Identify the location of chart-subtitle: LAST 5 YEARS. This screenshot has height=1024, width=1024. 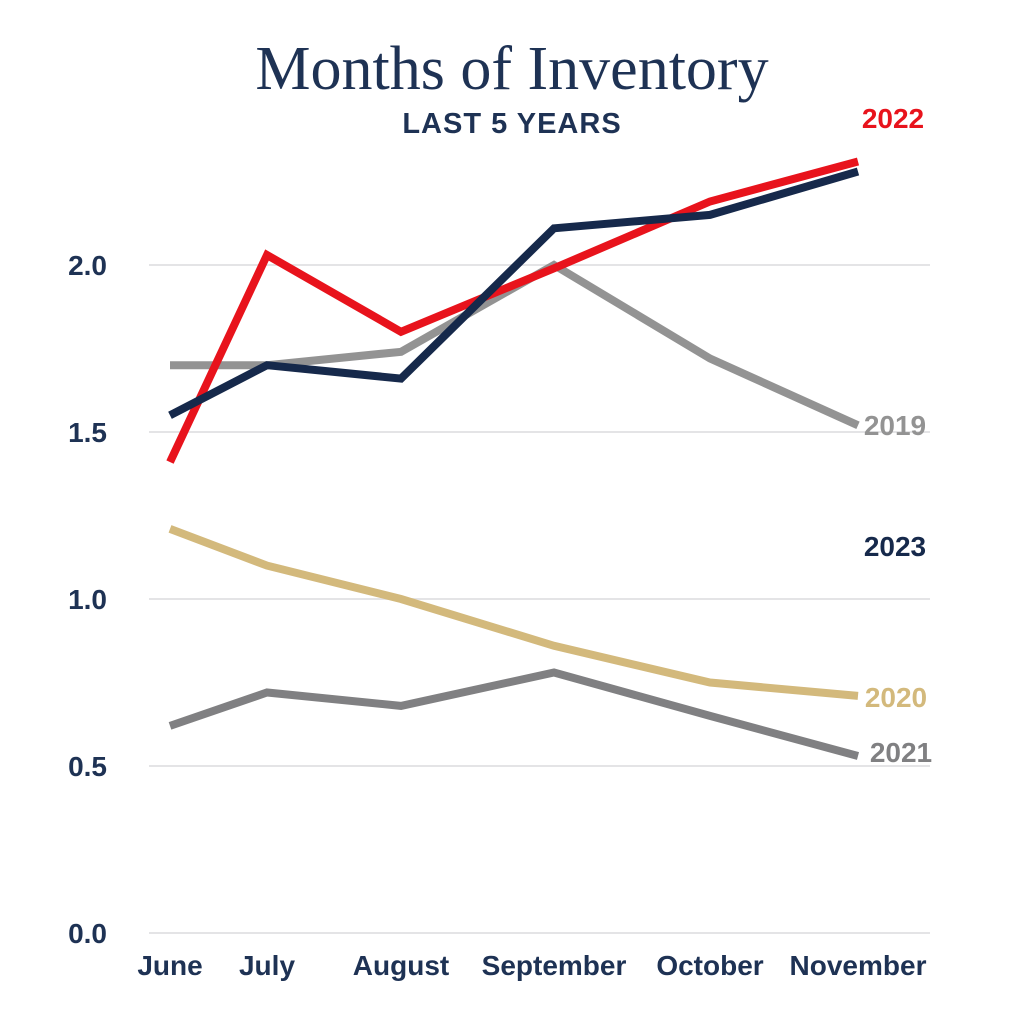
(512, 124).